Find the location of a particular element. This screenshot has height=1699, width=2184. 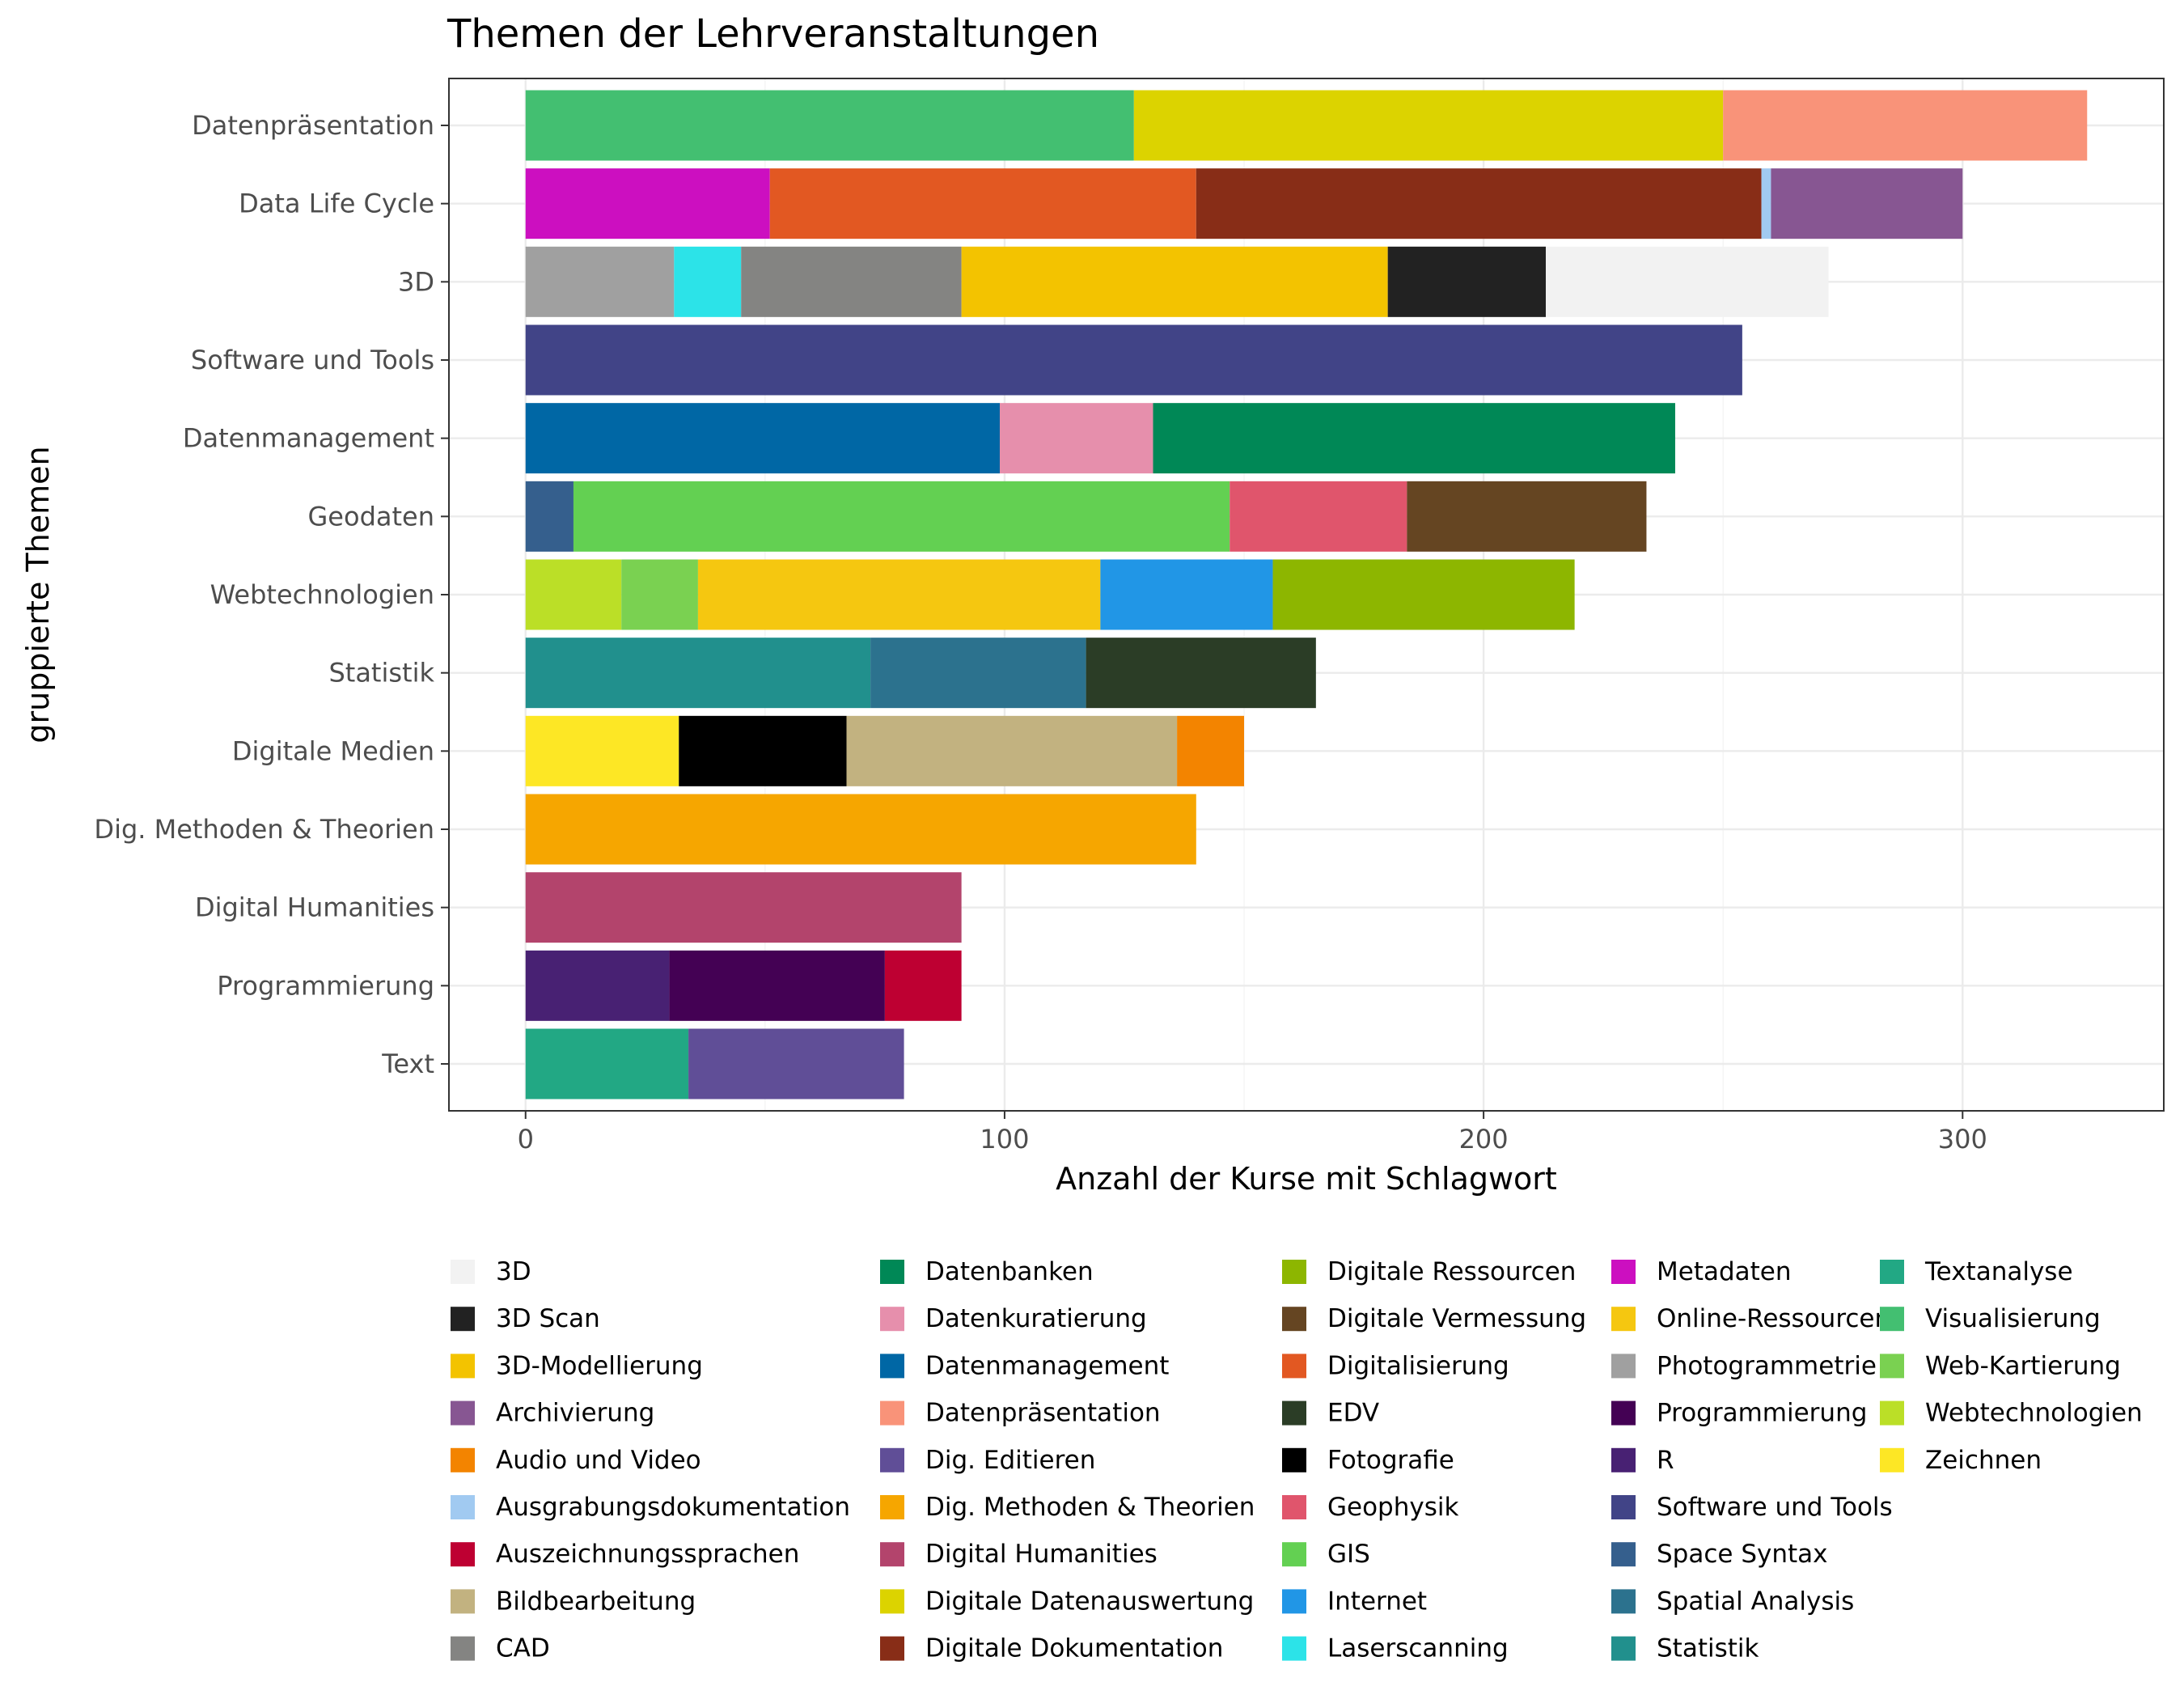

y-tick-label: Webtechnologien is located at coordinates (322, 594).